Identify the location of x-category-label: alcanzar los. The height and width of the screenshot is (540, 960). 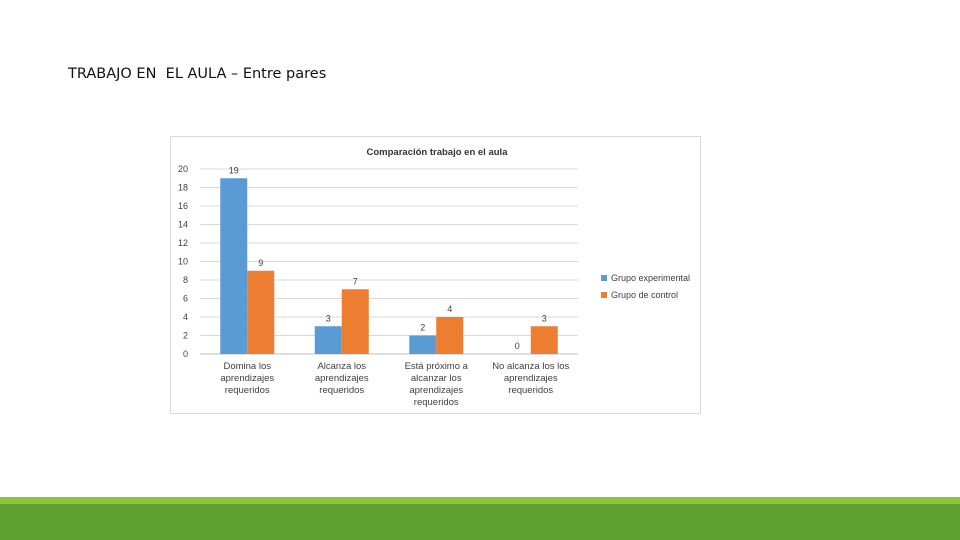
(436, 378).